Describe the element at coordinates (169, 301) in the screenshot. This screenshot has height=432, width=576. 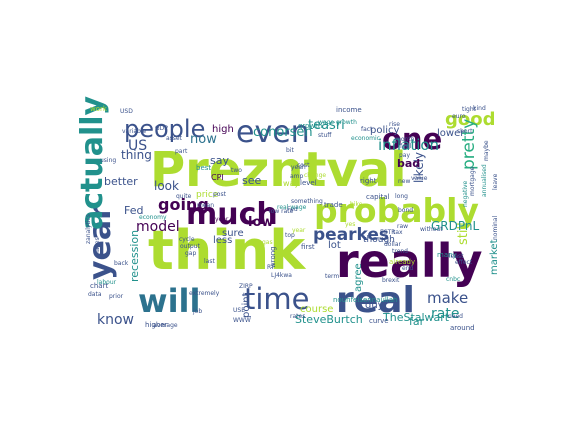
I see `cloud-word: will` at that location.